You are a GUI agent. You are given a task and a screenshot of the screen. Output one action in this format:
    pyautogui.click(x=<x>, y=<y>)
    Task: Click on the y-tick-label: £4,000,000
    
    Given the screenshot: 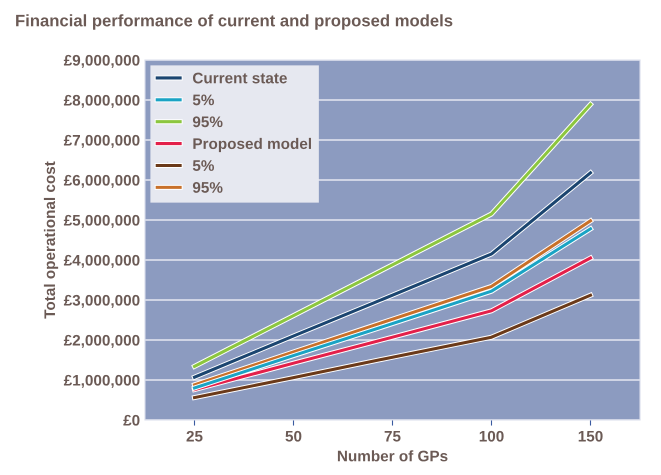 What is the action you would take?
    pyautogui.click(x=102, y=261)
    